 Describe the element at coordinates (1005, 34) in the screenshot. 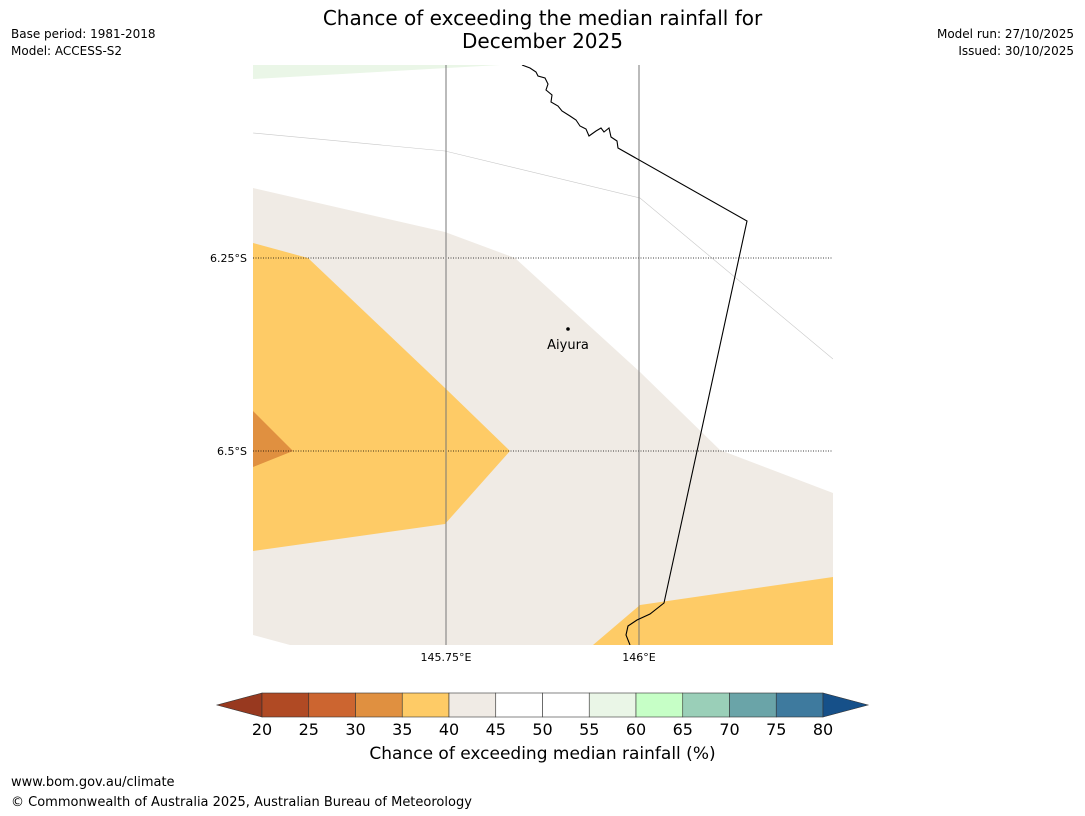

I see `model-run: Model run: 27/10/2025` at that location.